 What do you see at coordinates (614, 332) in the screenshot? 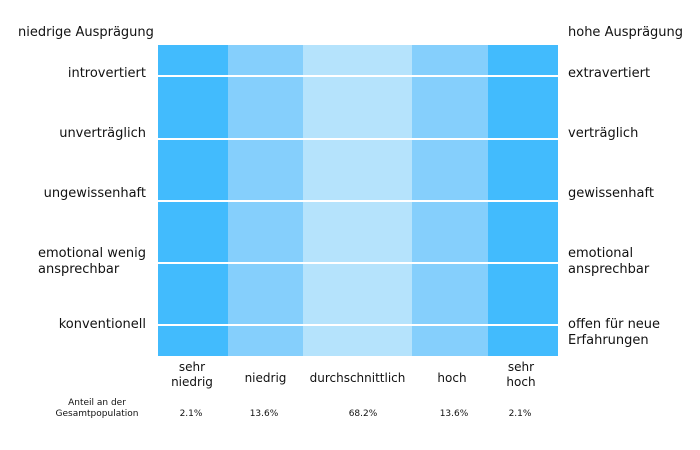
I see `trait-high-offen: offen für neue Erfahrungen` at bounding box center [614, 332].